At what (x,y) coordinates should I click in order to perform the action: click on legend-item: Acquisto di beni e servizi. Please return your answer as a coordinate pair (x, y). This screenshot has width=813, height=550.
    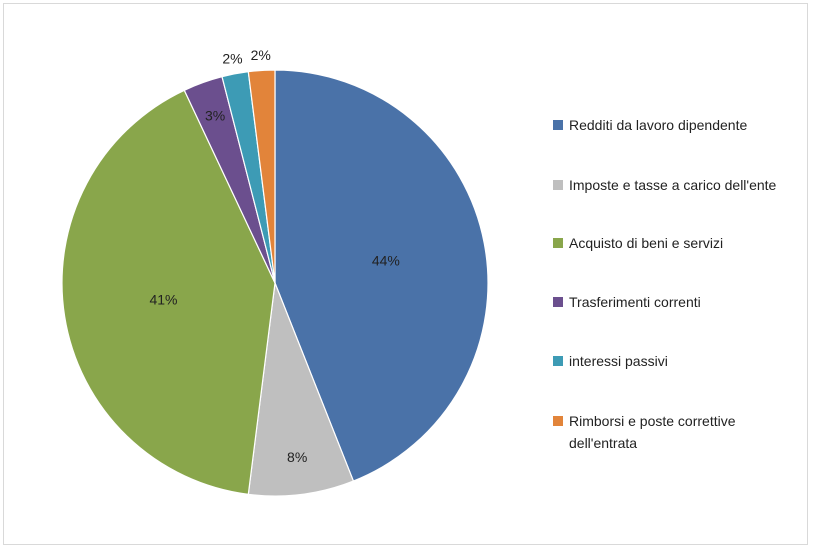
    Looking at the image, I should click on (673, 243).